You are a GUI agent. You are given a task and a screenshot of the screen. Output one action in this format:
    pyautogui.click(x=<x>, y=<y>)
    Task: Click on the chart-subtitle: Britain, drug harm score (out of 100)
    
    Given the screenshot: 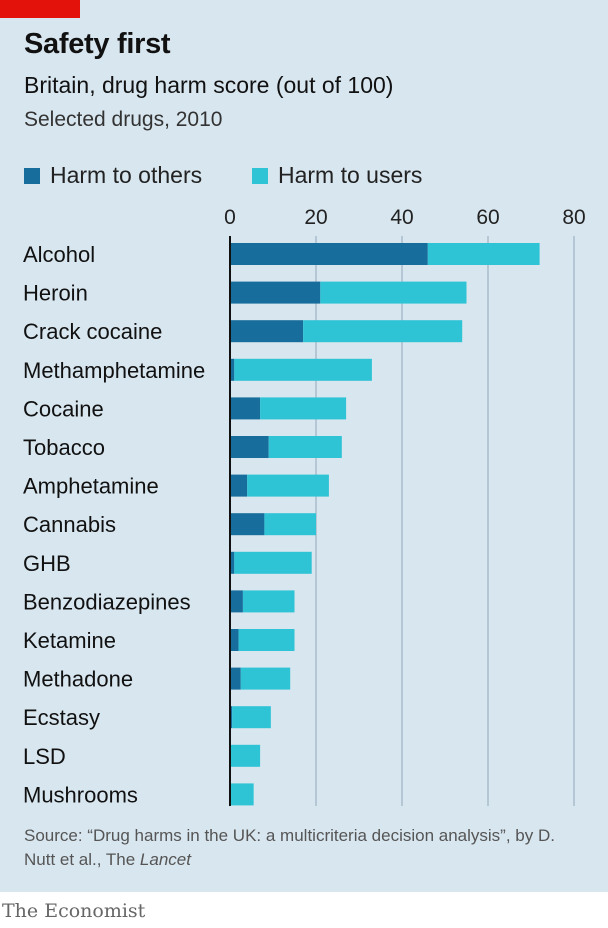 What is the action you would take?
    pyautogui.click(x=209, y=85)
    